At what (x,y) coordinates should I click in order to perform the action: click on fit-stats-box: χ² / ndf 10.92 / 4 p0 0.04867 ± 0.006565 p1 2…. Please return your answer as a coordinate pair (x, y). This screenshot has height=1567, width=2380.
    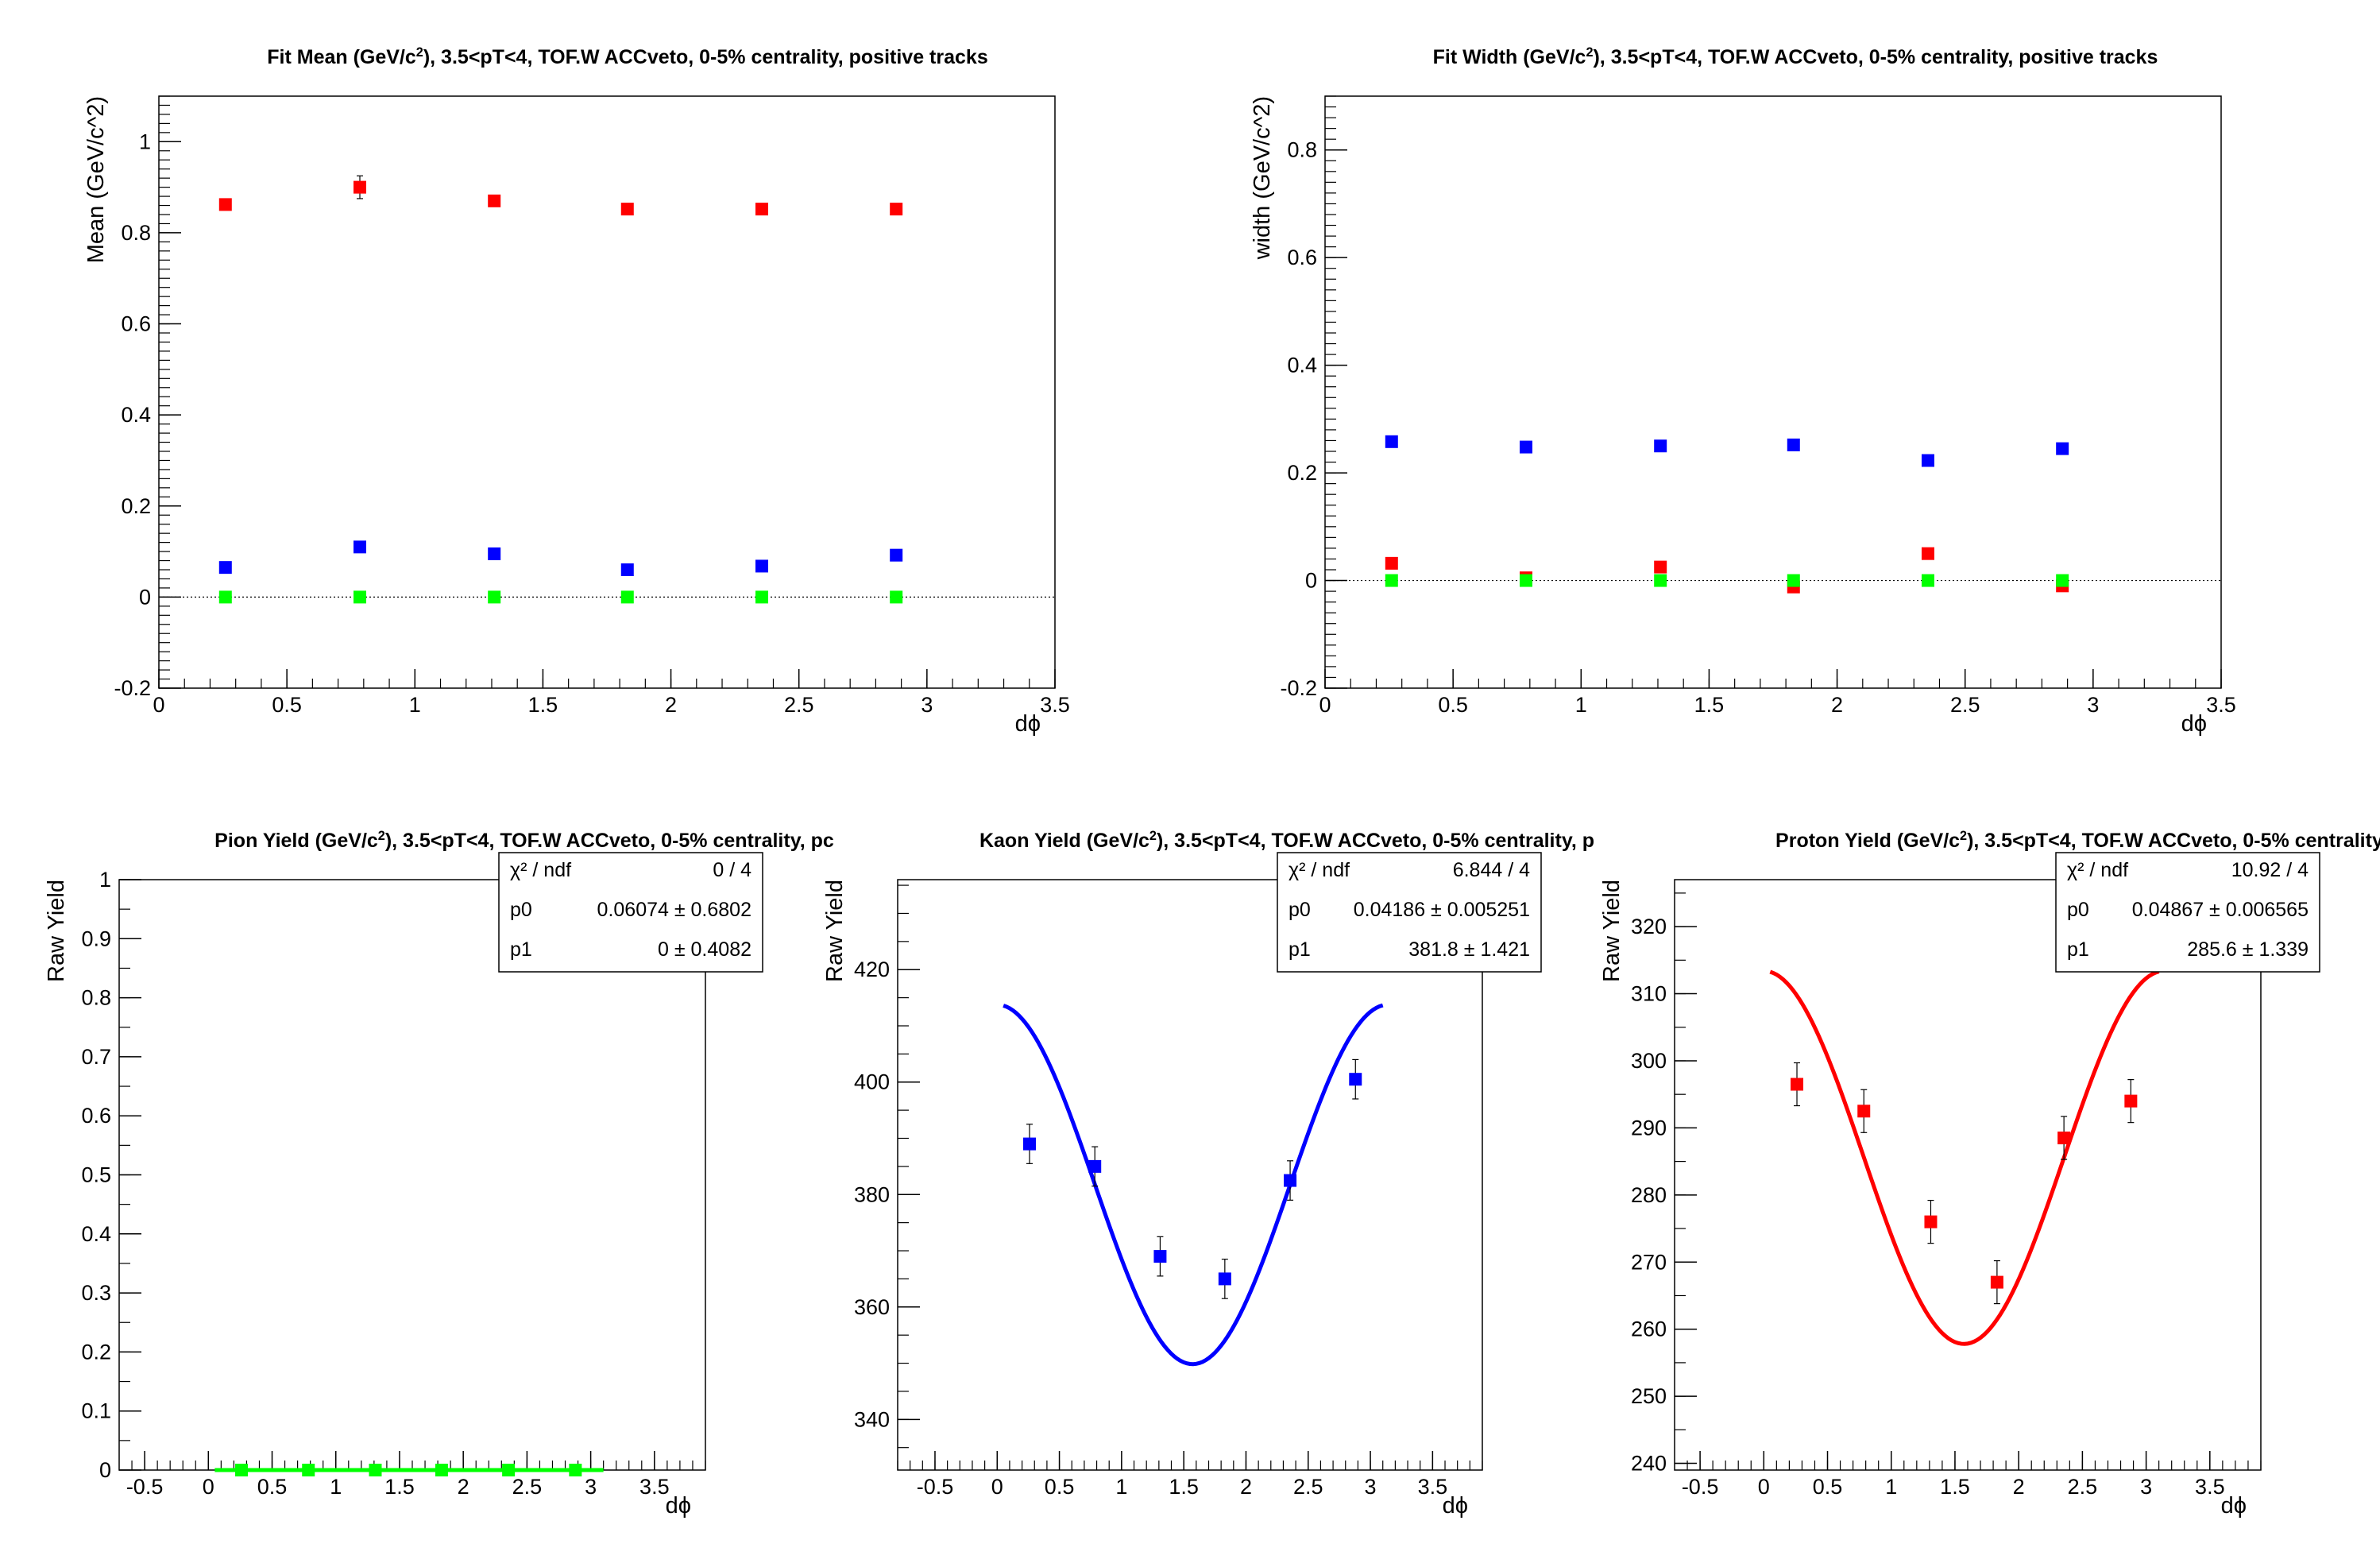
    Looking at the image, I should click on (2187, 912).